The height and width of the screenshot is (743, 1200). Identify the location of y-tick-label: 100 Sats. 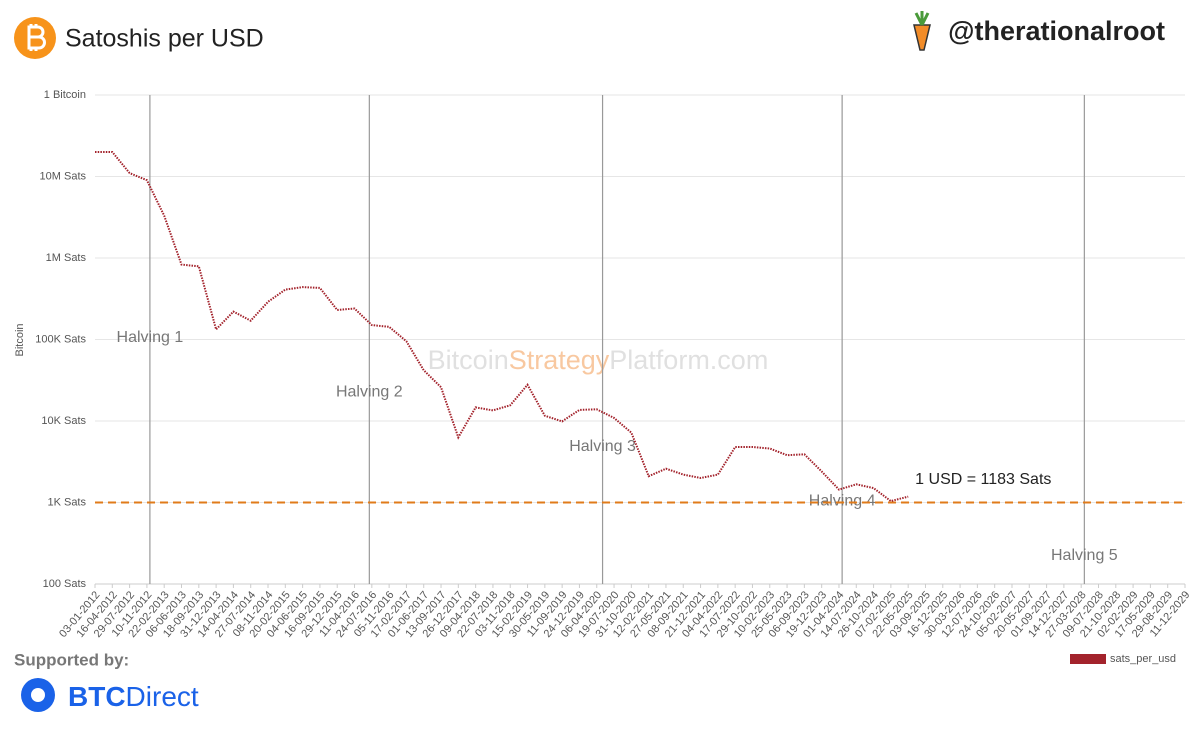
(65, 584).